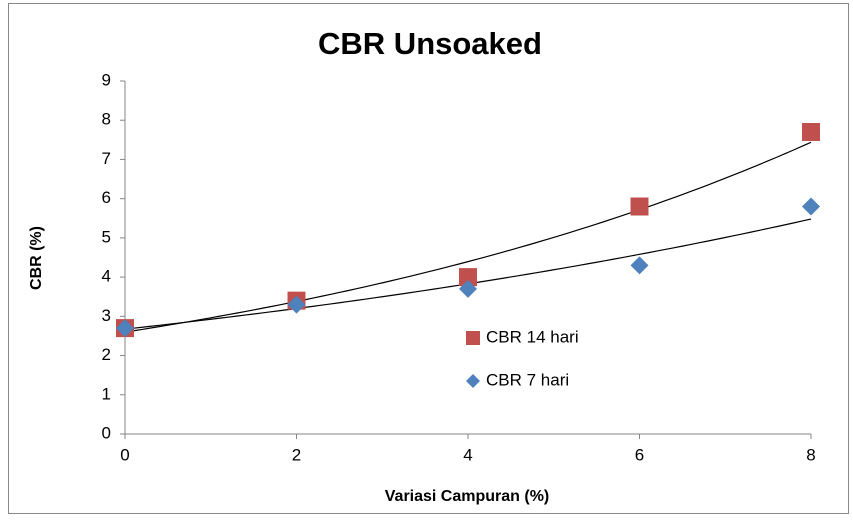 Image resolution: width=853 pixels, height=522 pixels. I want to click on y-tick-label: 7, so click(106, 158).